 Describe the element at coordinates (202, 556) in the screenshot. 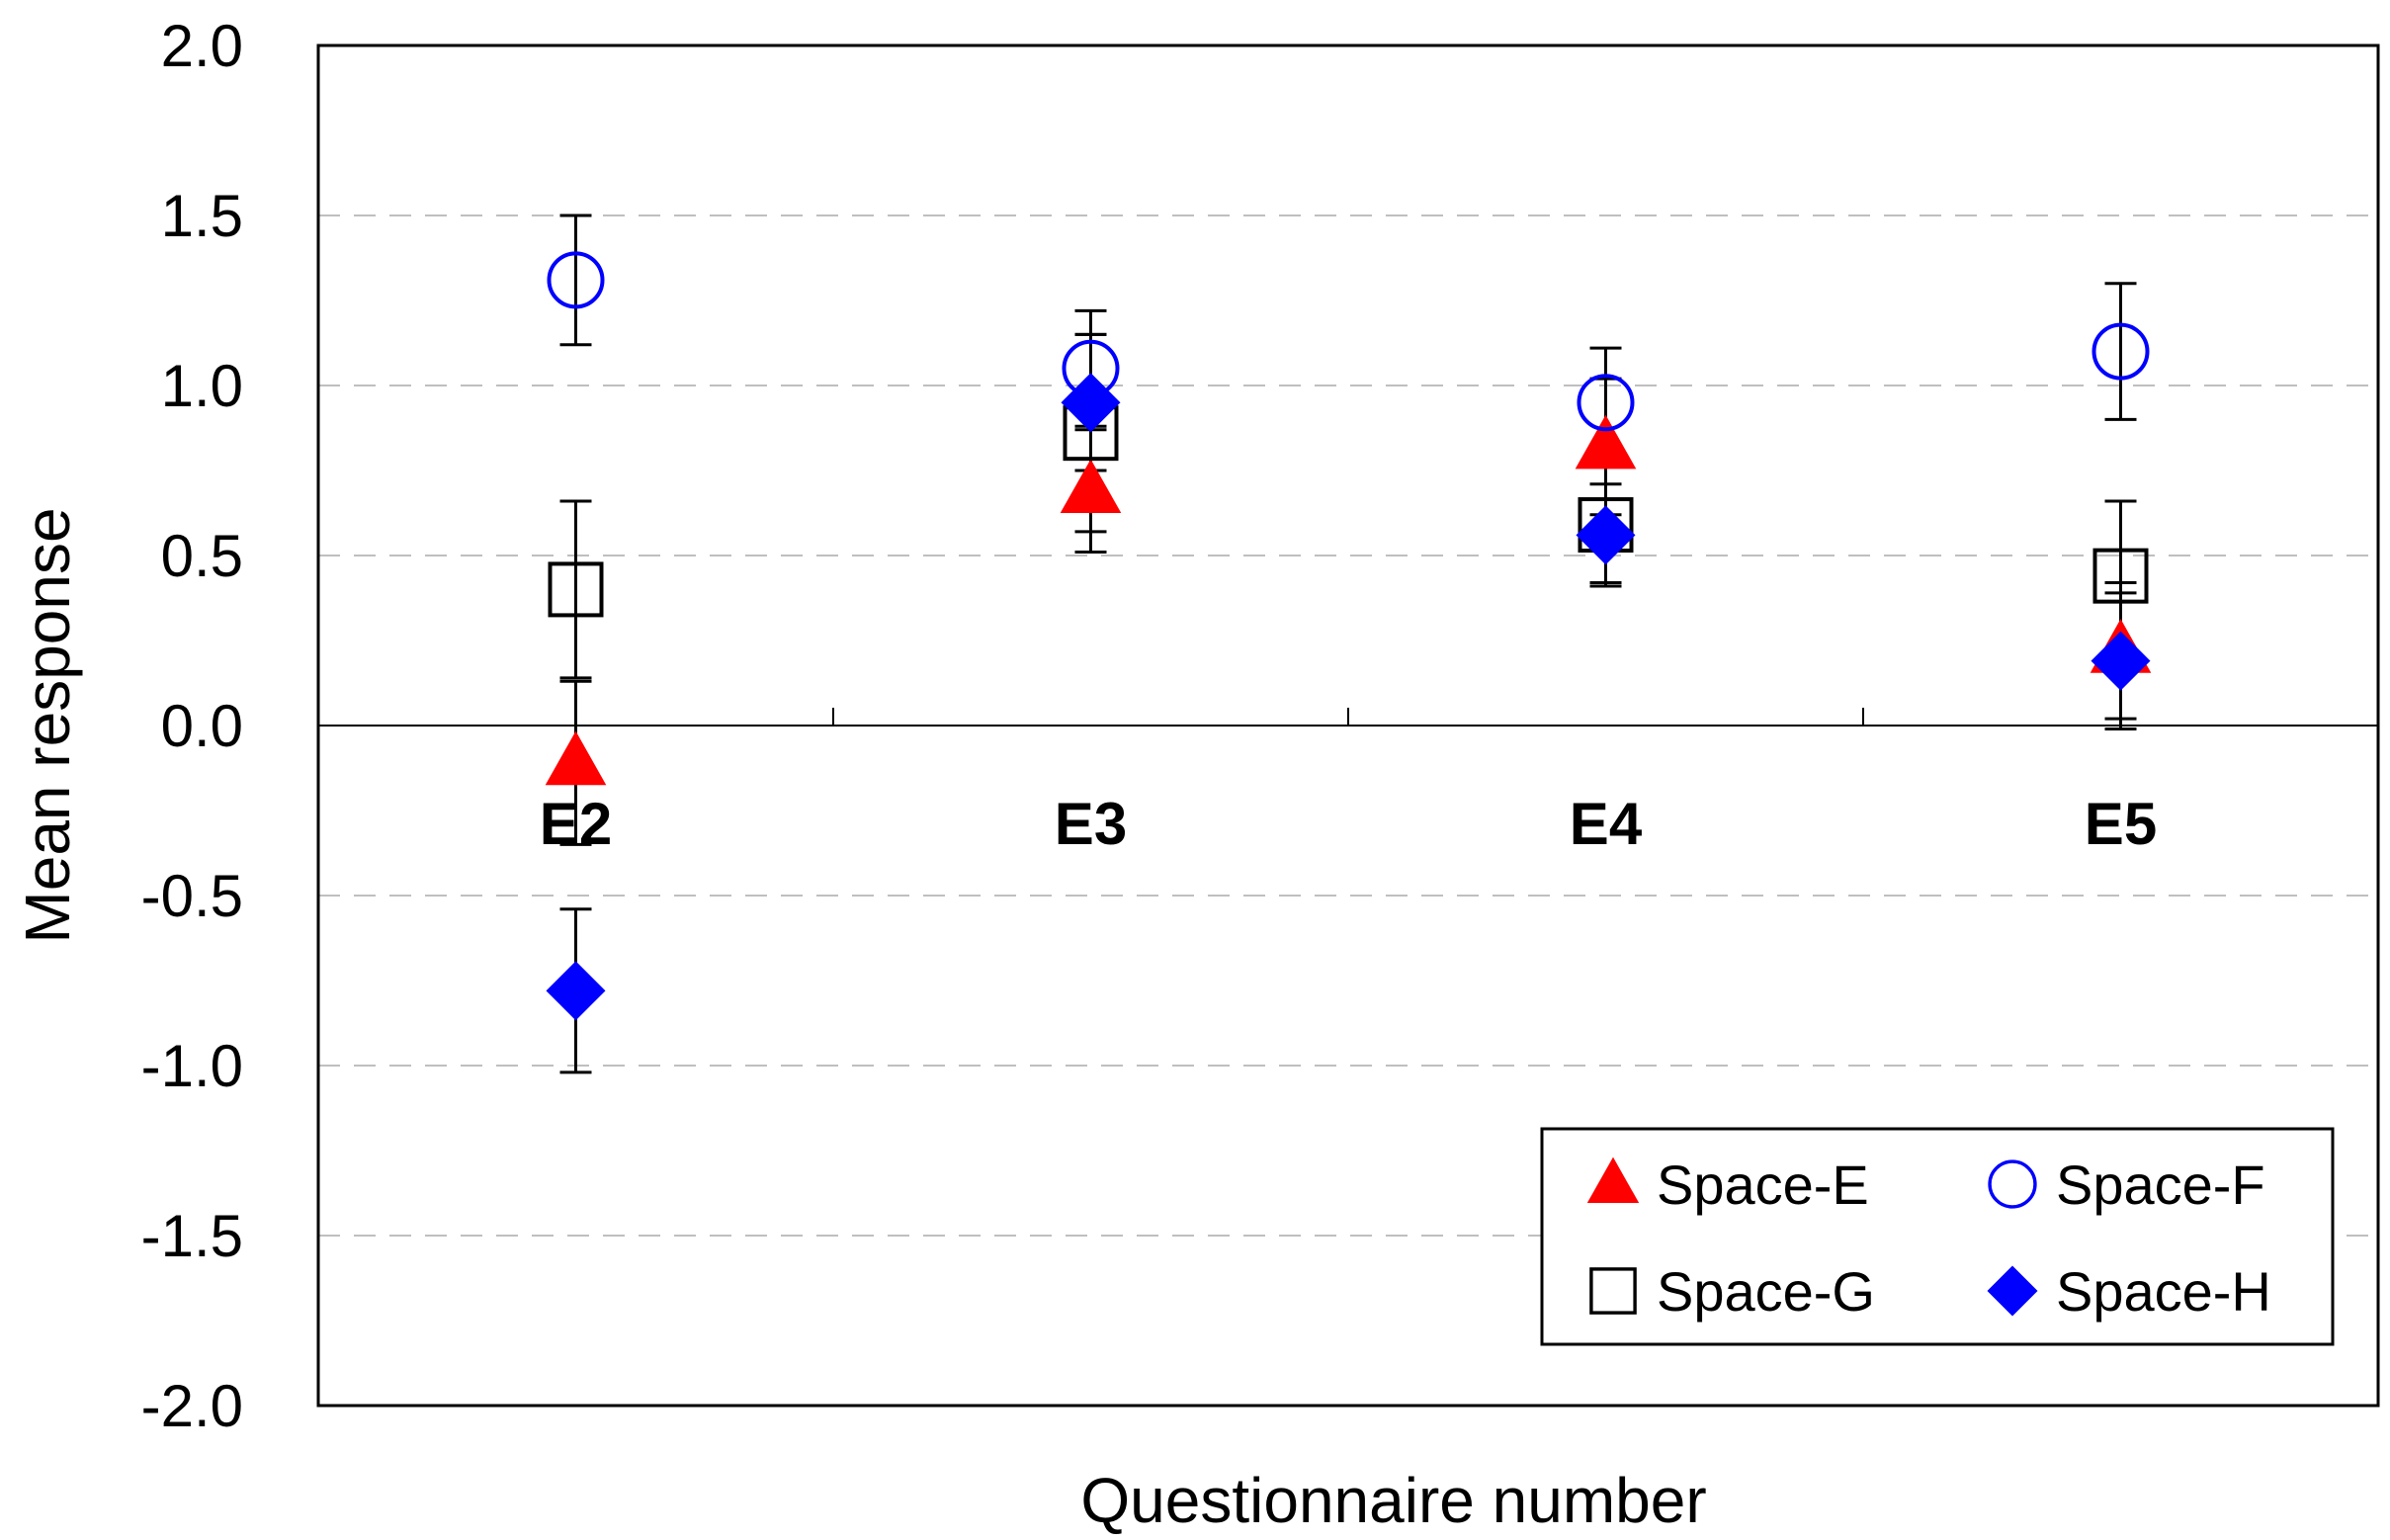

I see `y-tick-label: 0.5` at that location.